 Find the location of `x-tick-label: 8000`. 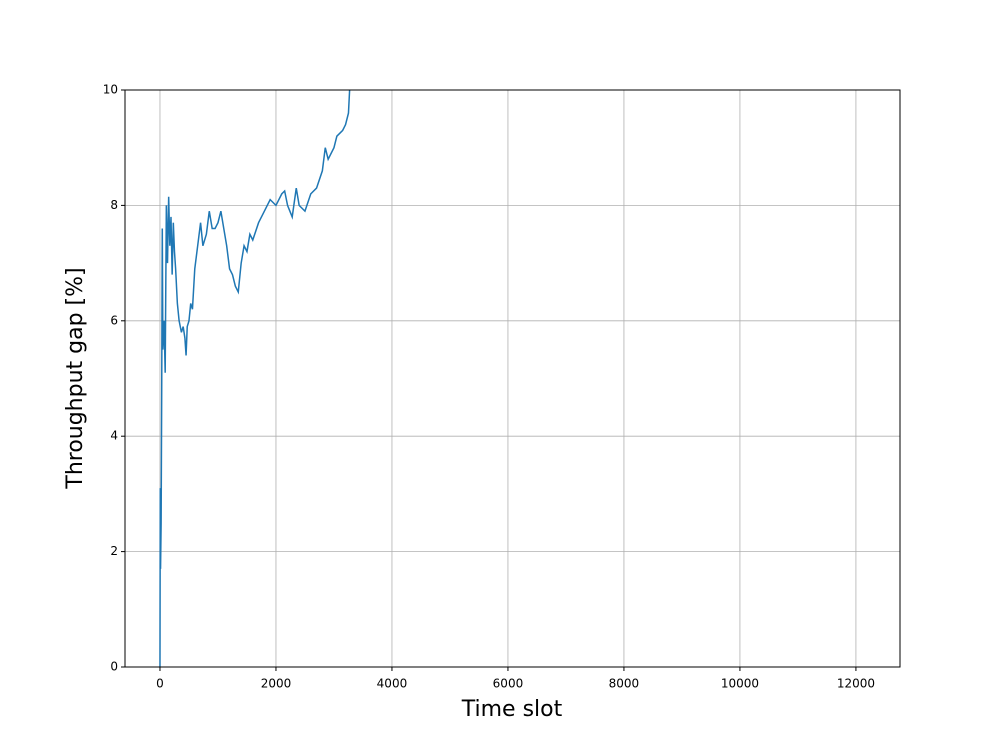

x-tick-label: 8000 is located at coordinates (624, 684).